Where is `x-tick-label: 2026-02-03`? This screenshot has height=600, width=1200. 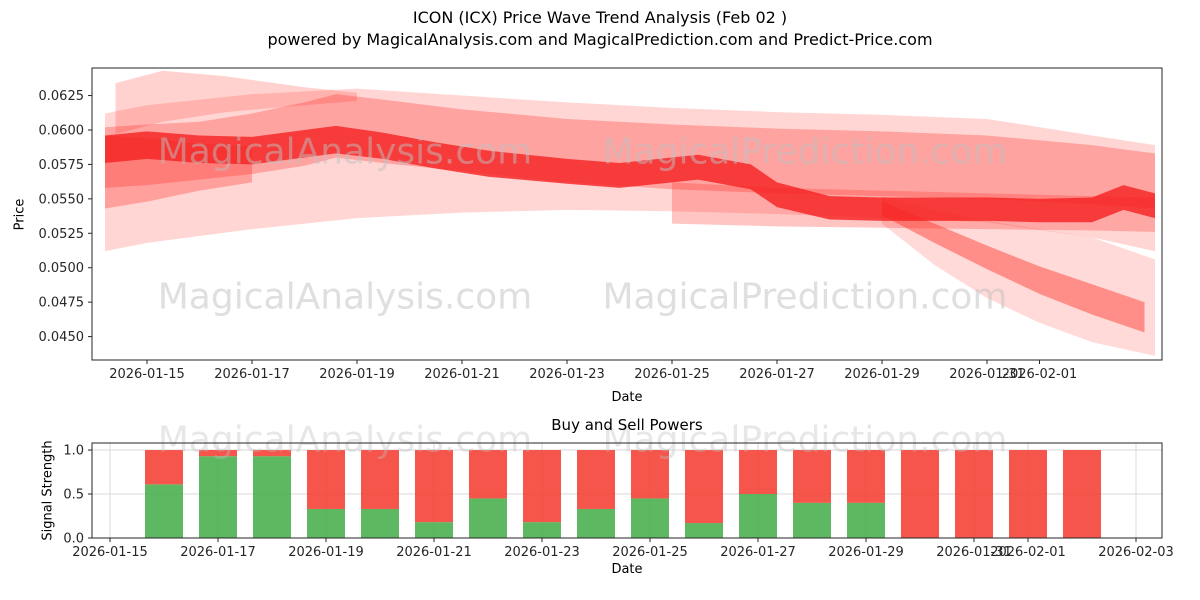 x-tick-label: 2026-02-03 is located at coordinates (1136, 552).